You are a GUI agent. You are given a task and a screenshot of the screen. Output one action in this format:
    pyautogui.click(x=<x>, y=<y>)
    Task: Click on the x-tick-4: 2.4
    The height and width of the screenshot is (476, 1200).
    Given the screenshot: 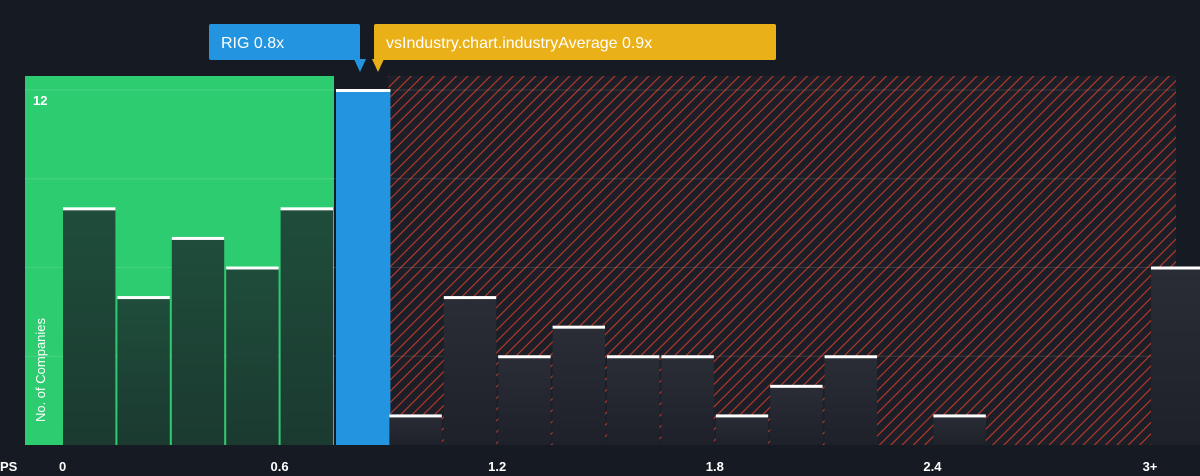 What is the action you would take?
    pyautogui.click(x=932, y=466)
    